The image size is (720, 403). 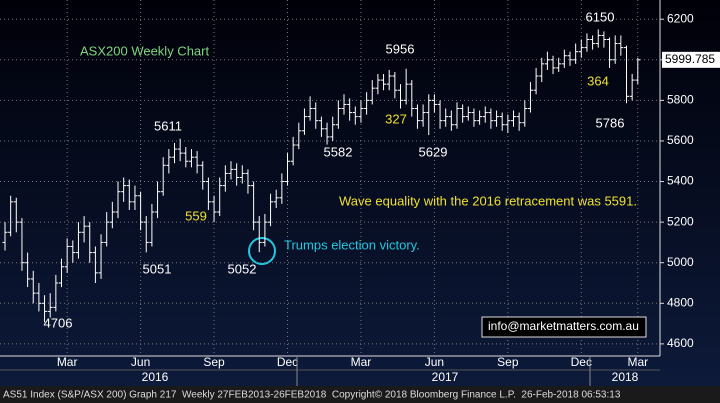 I want to click on last-price-label: 5999.785, so click(x=690, y=59).